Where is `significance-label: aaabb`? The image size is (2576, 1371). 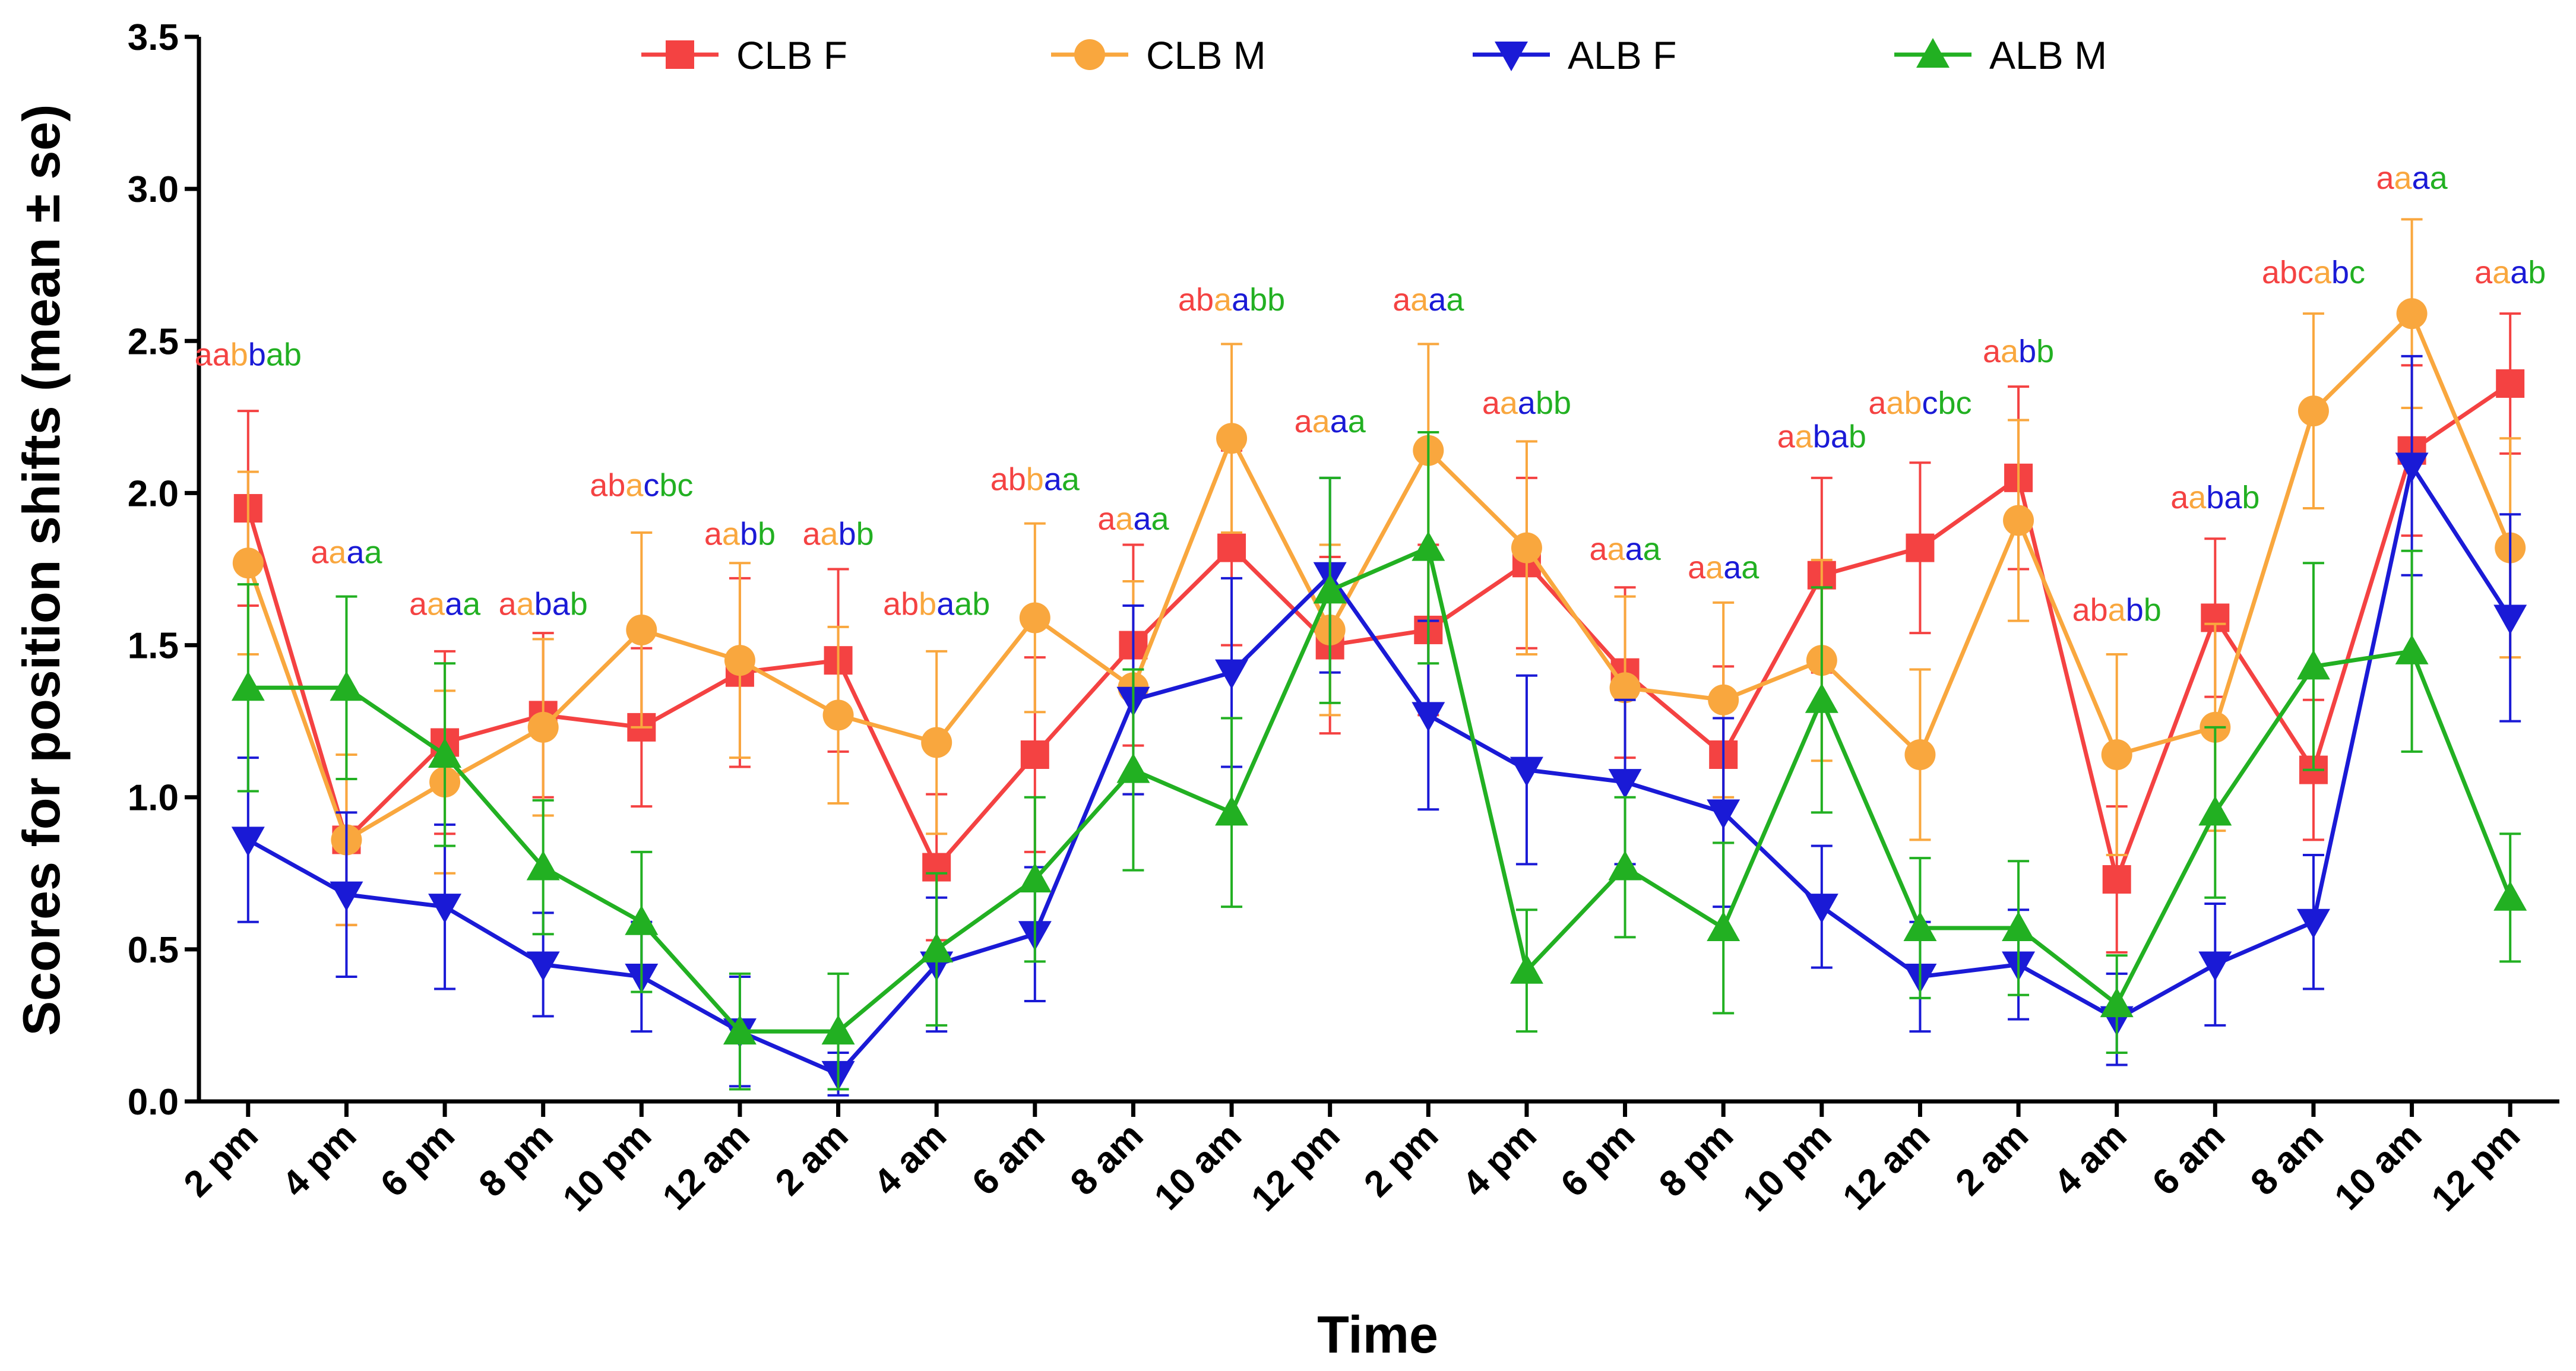 significance-label: aaabb is located at coordinates (1526, 403).